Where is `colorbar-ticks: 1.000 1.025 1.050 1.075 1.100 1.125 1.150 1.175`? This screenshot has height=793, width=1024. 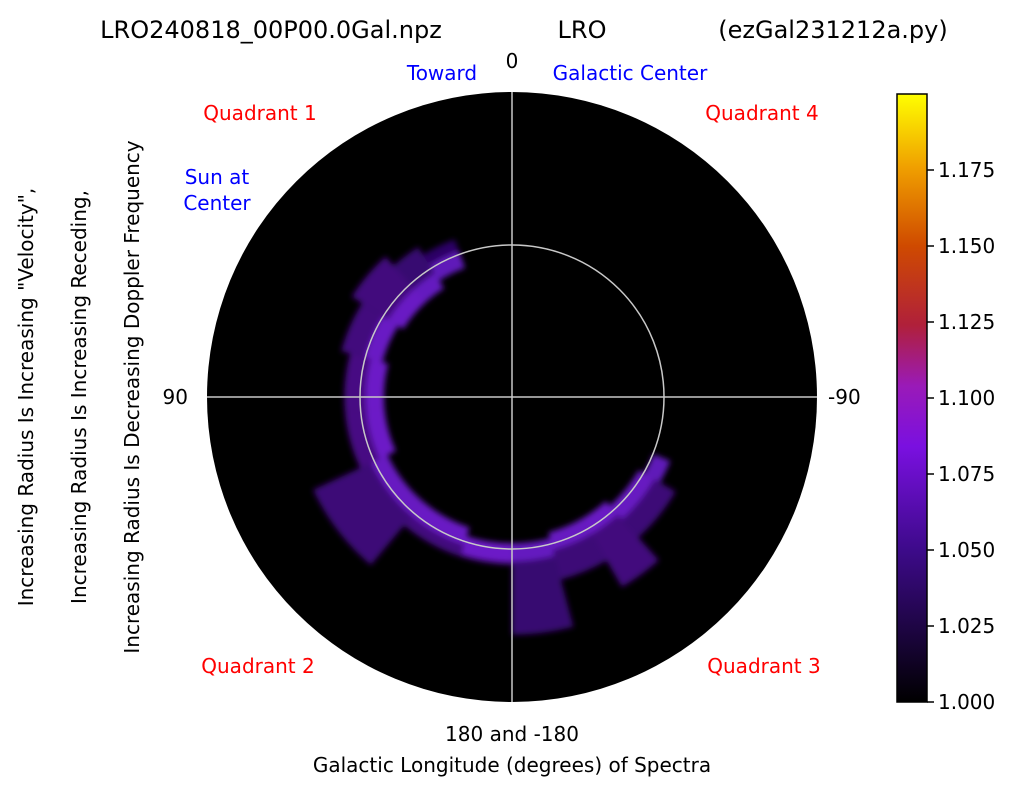 colorbar-ticks: 1.000 1.025 1.050 1.075 1.100 1.125 1.150 1.175 is located at coordinates (961, 436).